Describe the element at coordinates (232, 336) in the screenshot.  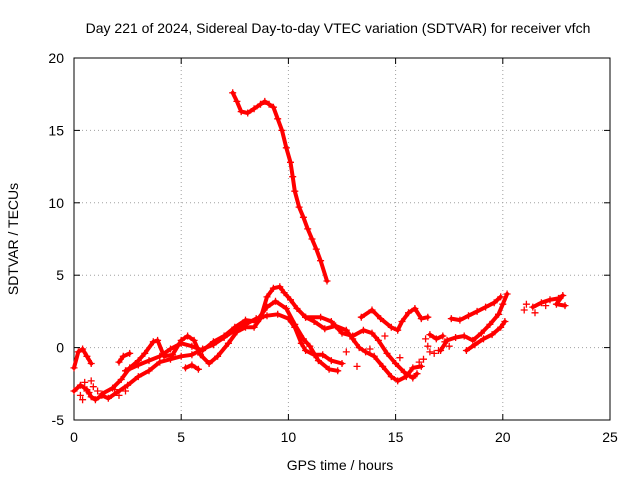
I see `series-track-c` at that location.